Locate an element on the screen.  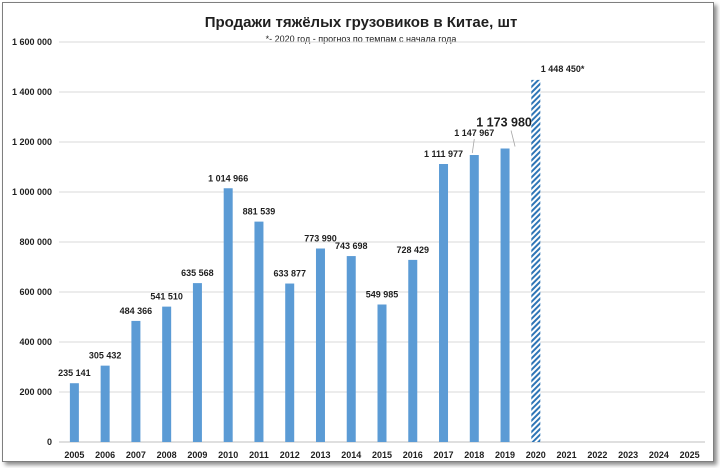
x-tick-label: 2015 is located at coordinates (382, 455).